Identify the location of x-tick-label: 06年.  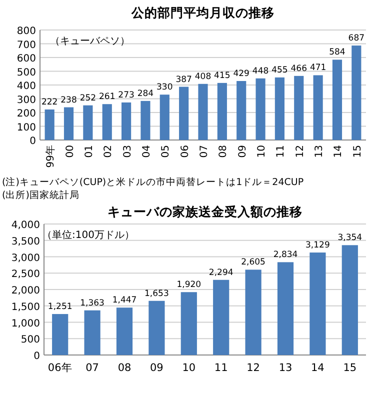
(60, 368).